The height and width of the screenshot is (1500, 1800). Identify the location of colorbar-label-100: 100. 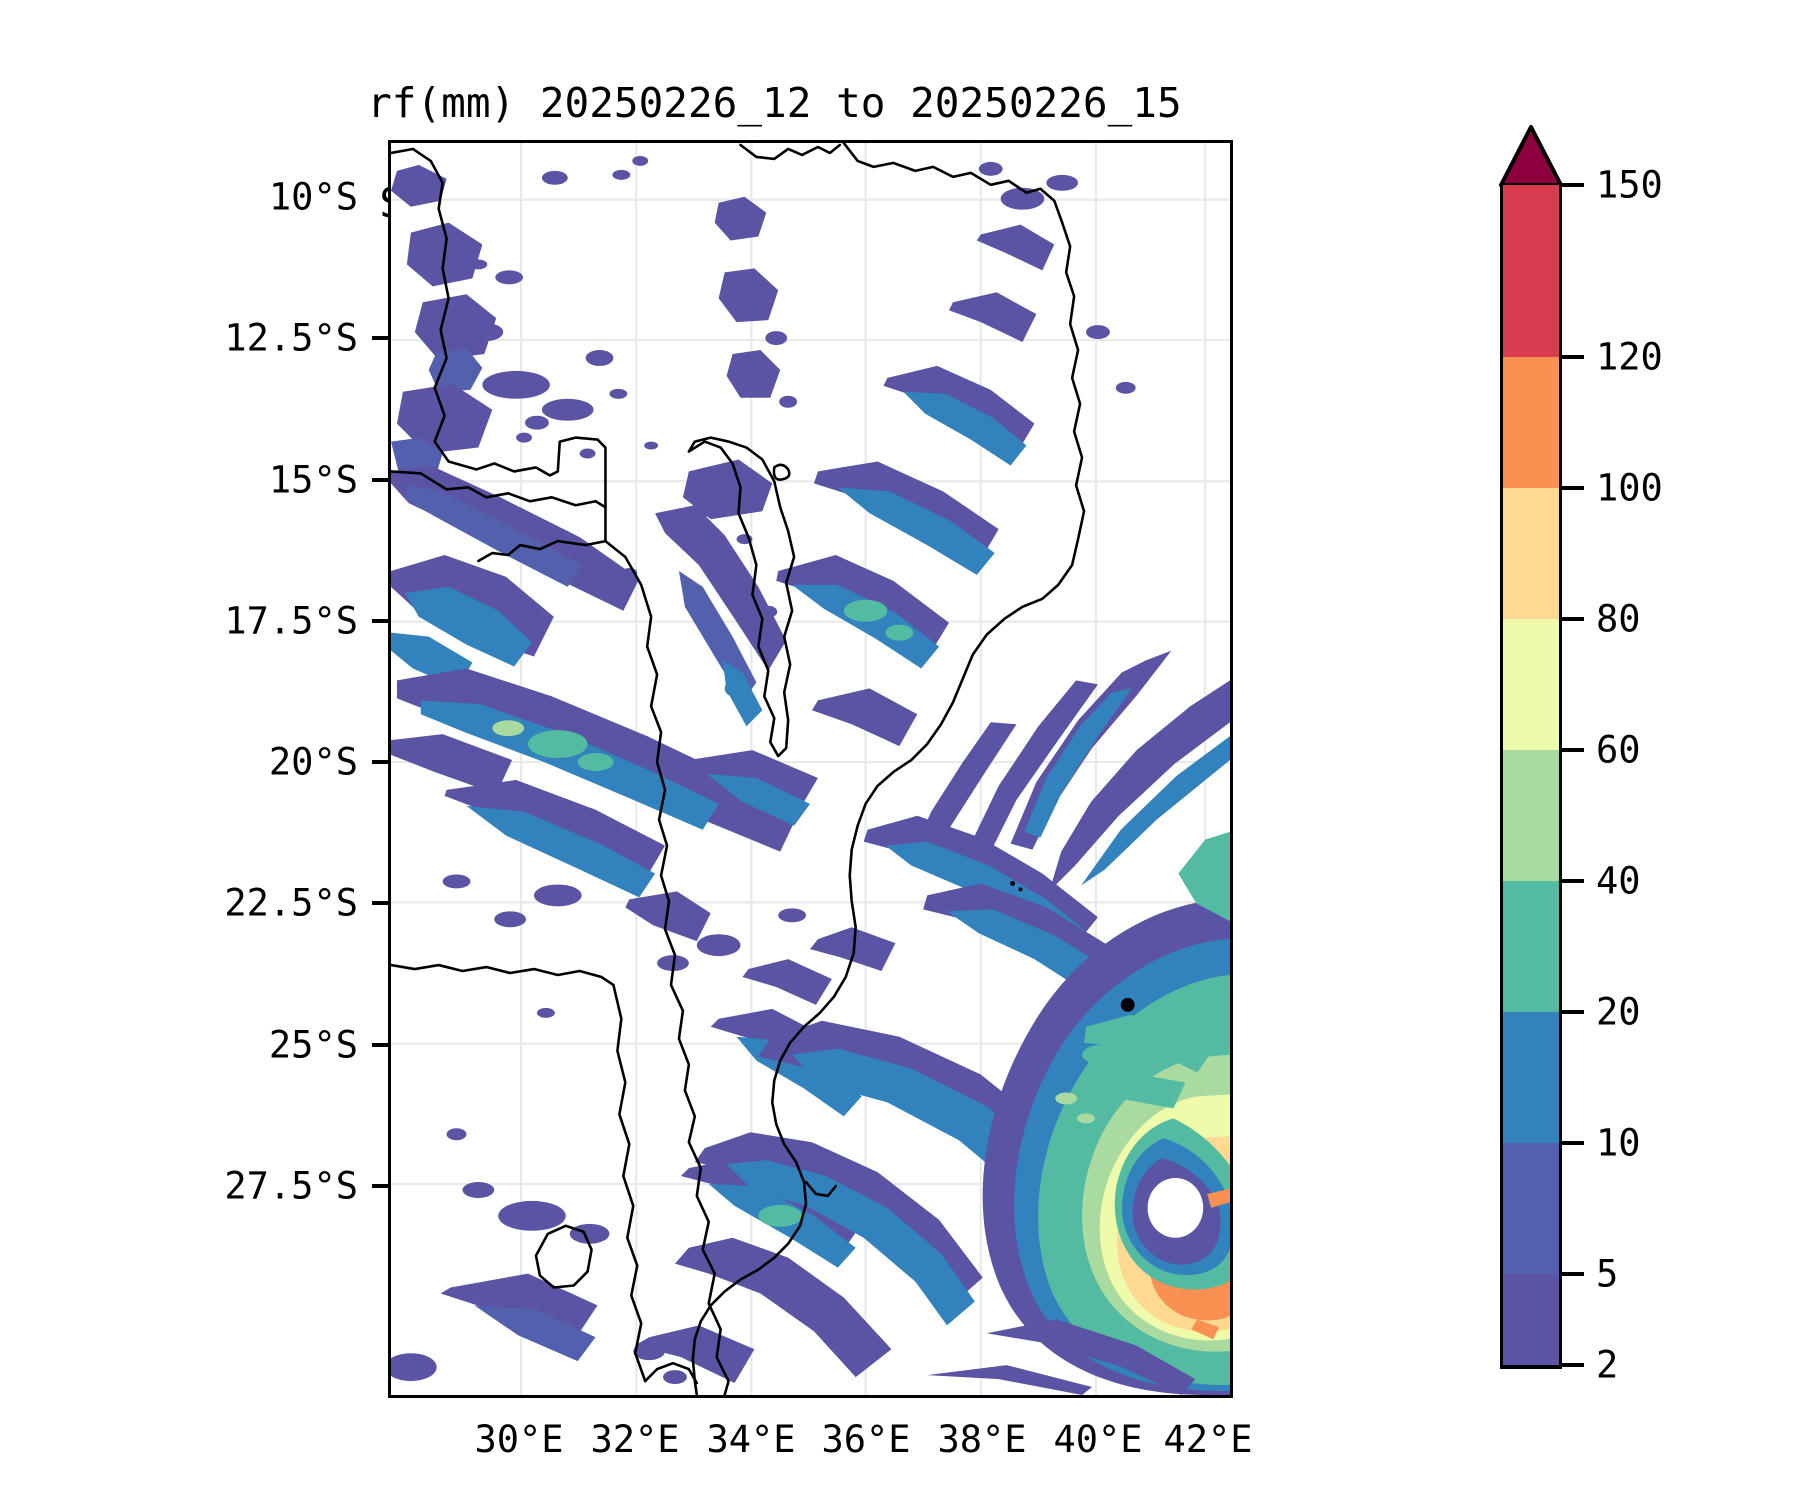
(1629, 488).